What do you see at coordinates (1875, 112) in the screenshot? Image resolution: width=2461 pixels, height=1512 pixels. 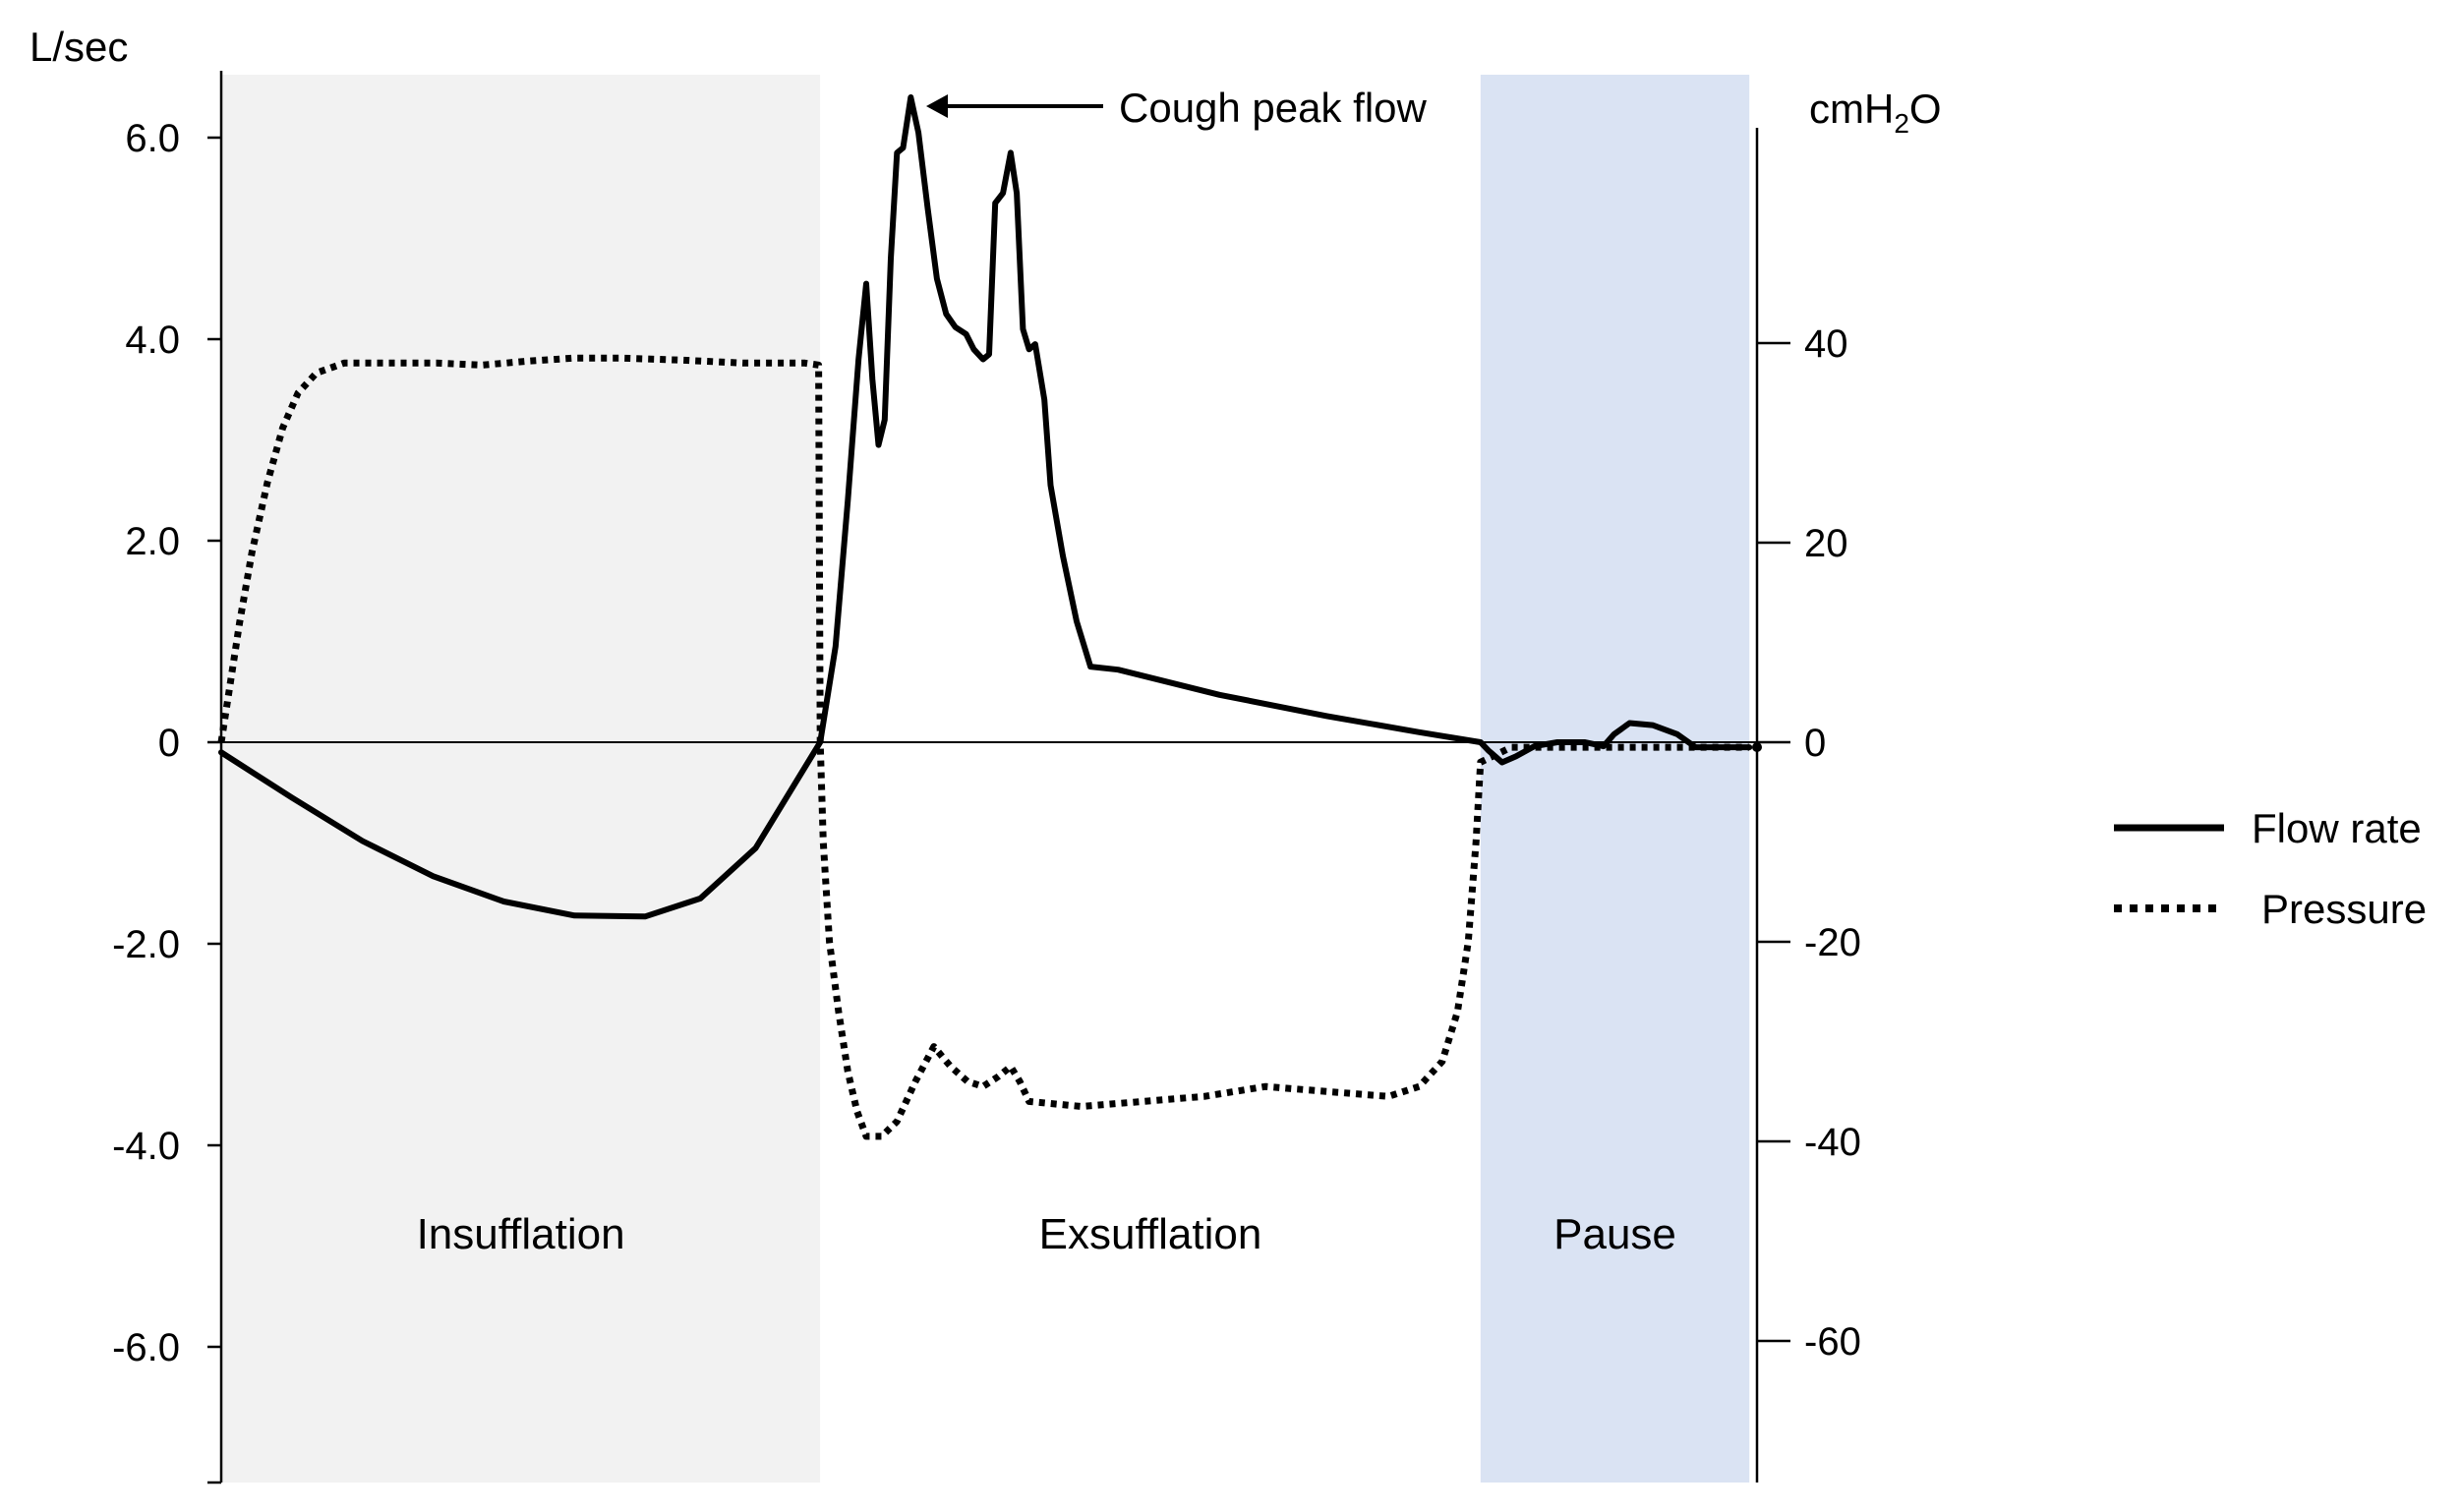 I see `y-right-unit-label: cmH2O` at bounding box center [1875, 112].